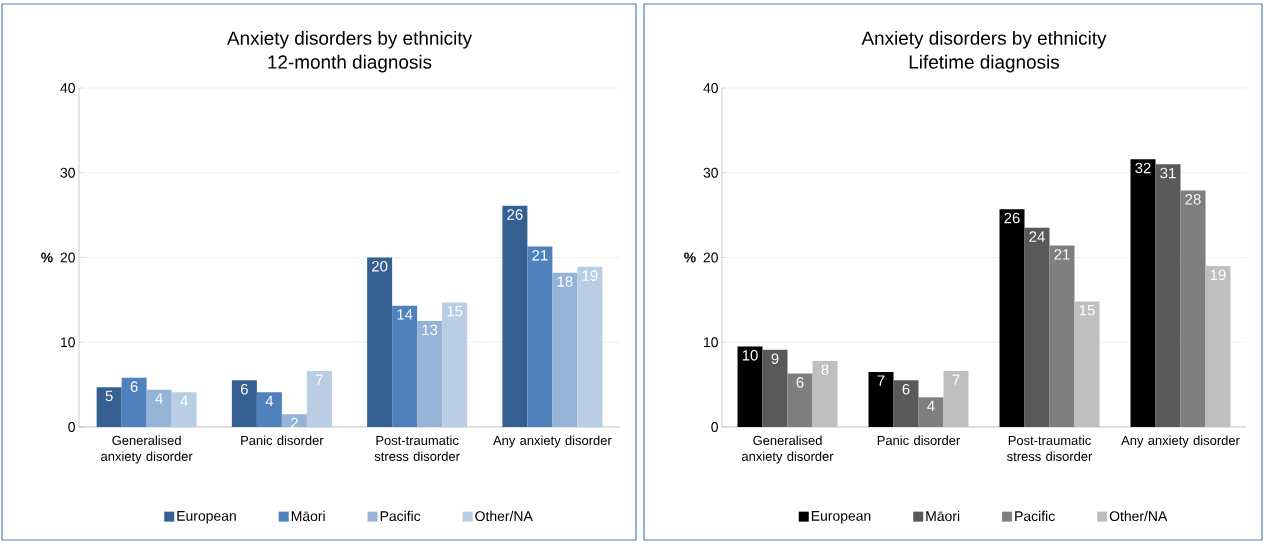  What do you see at coordinates (775, 358) in the screenshot?
I see `data-label: 9` at bounding box center [775, 358].